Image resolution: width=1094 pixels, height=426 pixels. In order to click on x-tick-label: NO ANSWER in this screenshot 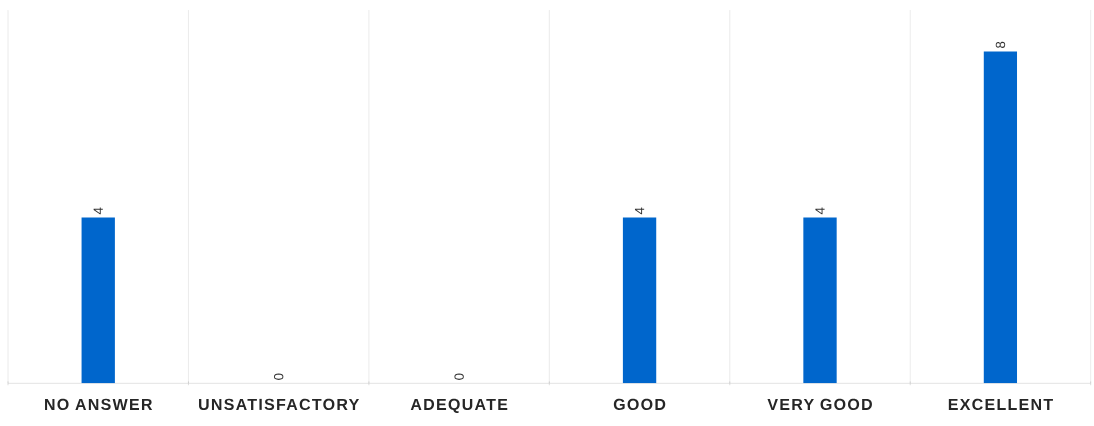, I will do `click(99, 404)`.